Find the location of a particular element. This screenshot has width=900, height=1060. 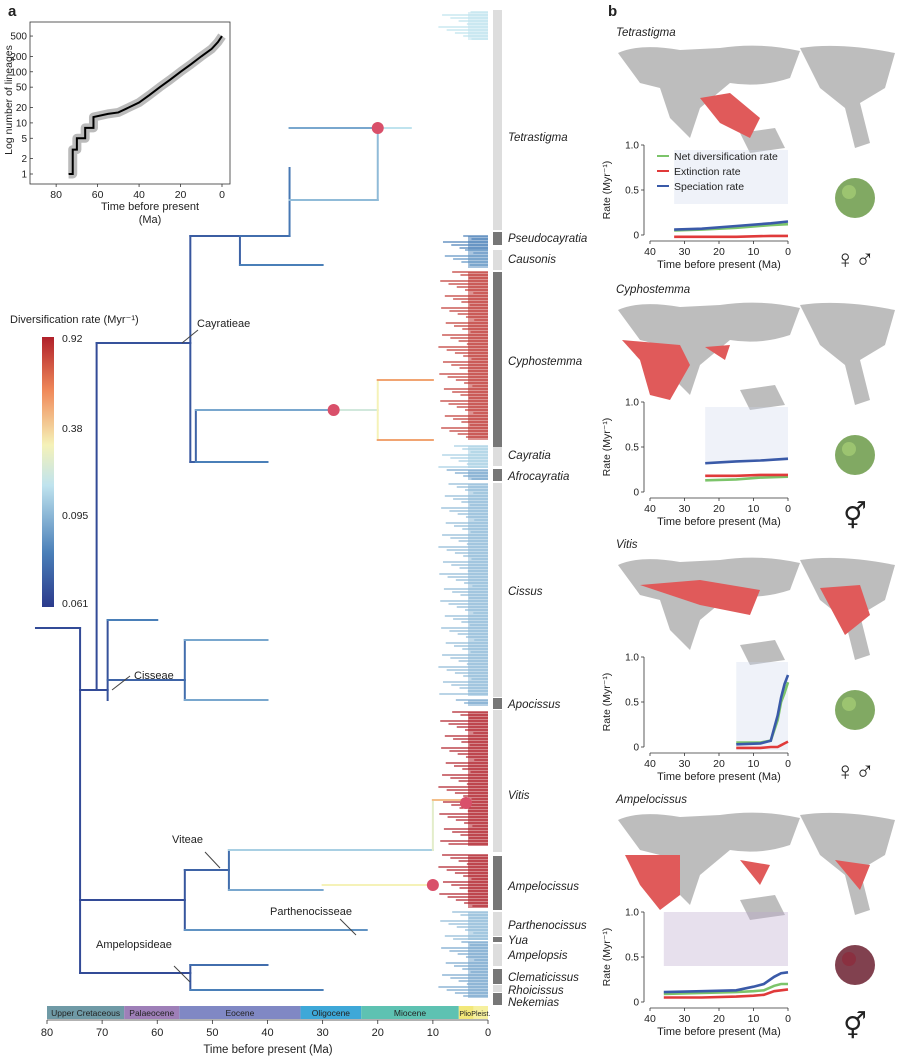

clade-label: Causonis is located at coordinates (532, 260).